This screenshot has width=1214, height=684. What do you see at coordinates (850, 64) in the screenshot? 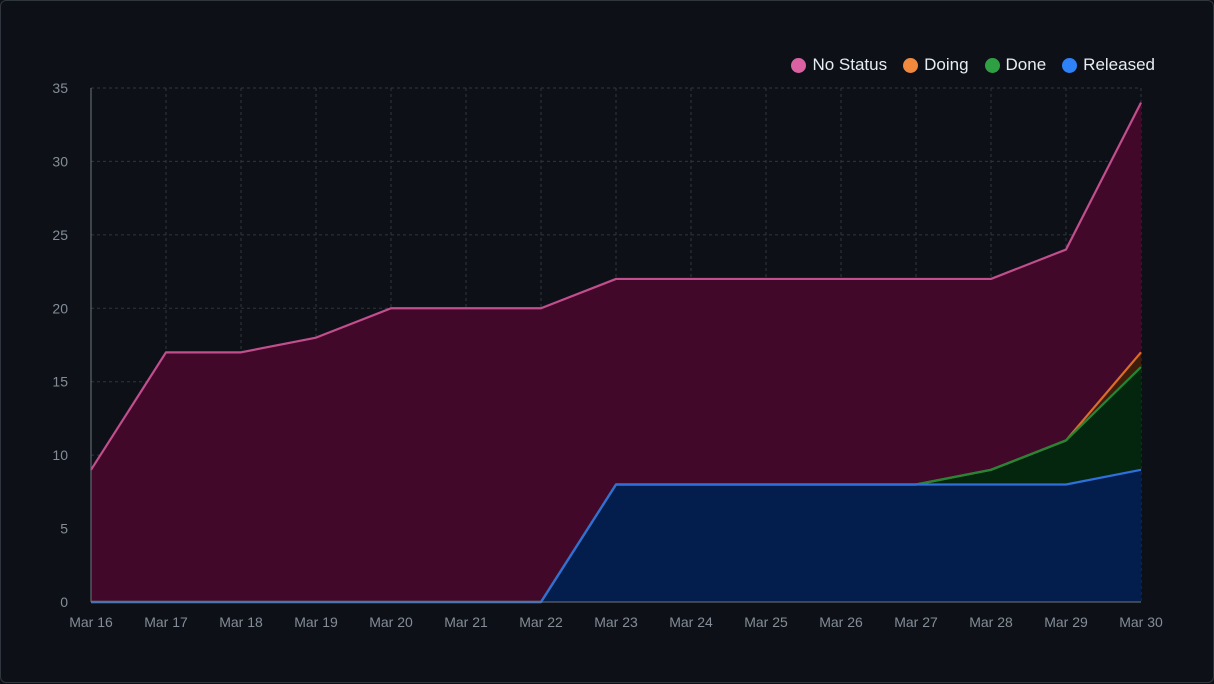
I see `legend-label: No Status` at bounding box center [850, 64].